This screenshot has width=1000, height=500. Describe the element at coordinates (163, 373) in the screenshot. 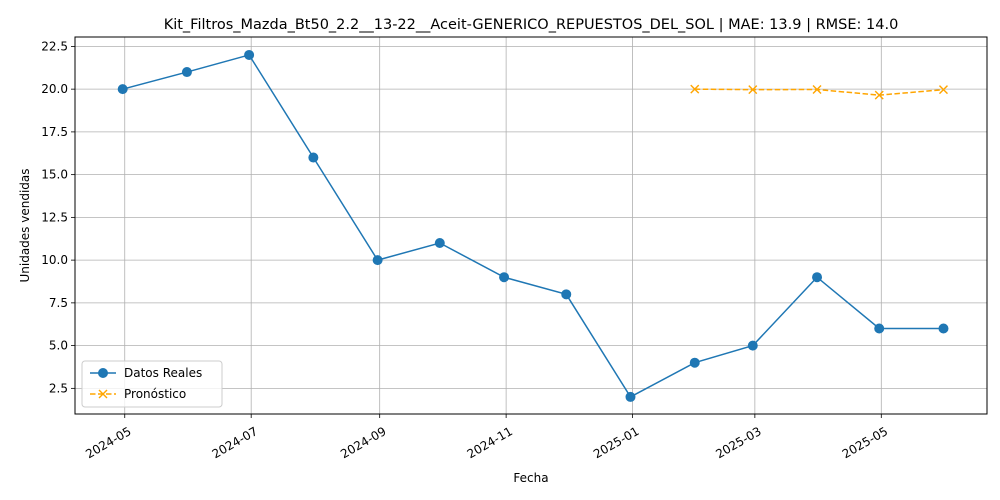

I see `legend-label: Datos Reales` at that location.